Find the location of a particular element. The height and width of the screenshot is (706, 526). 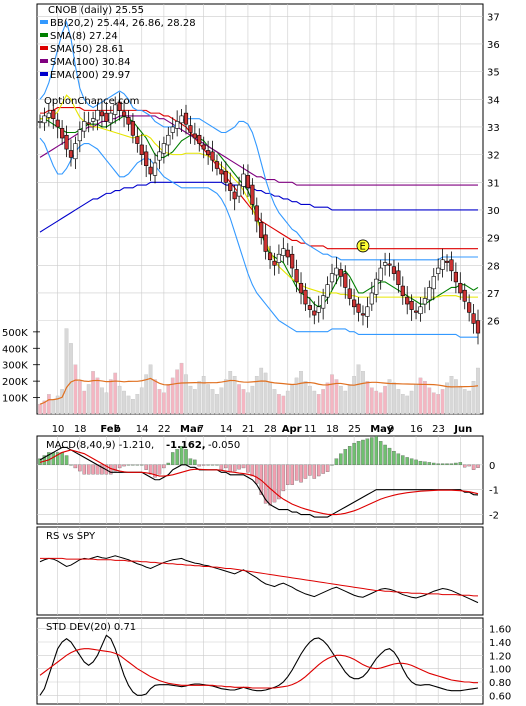

date-tick-label: 10 is located at coordinates (58, 429).